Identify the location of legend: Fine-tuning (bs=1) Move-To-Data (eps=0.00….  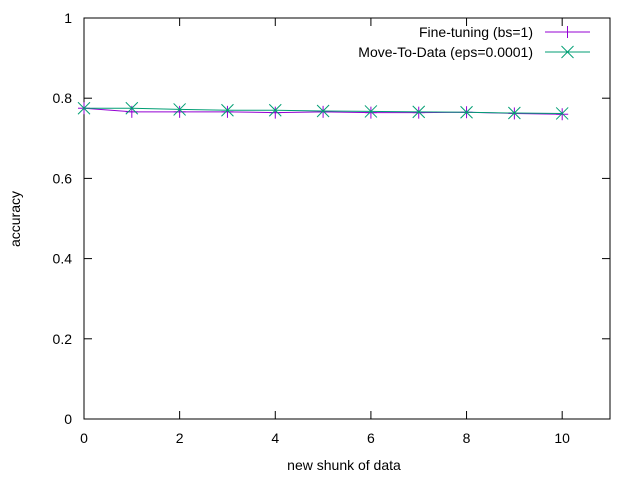
(474, 42).